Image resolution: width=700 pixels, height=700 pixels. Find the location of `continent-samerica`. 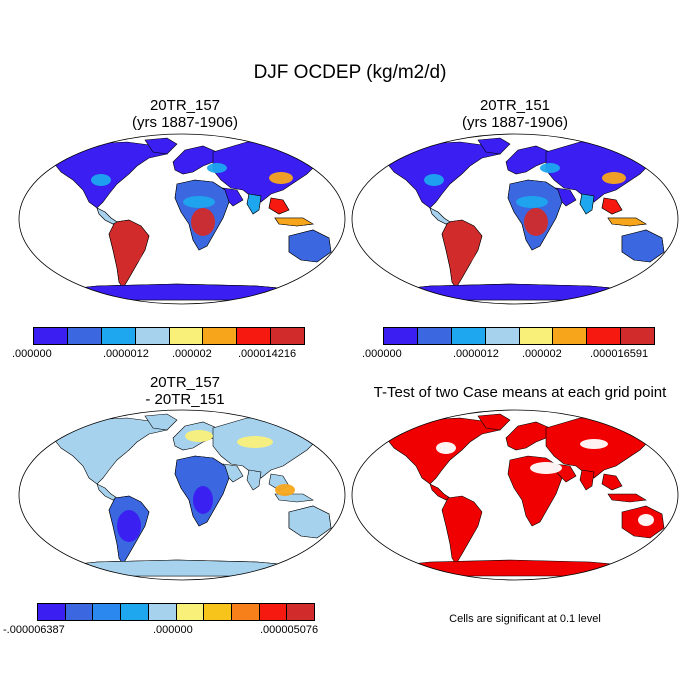

continent-samerica is located at coordinates (462, 530).